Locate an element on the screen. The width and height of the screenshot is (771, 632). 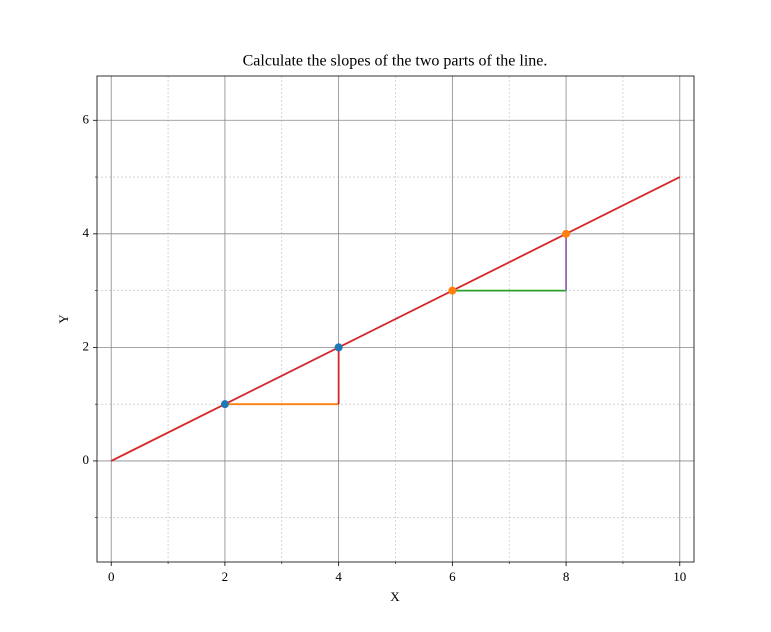
y-tick-label: 2 is located at coordinates (86, 345).